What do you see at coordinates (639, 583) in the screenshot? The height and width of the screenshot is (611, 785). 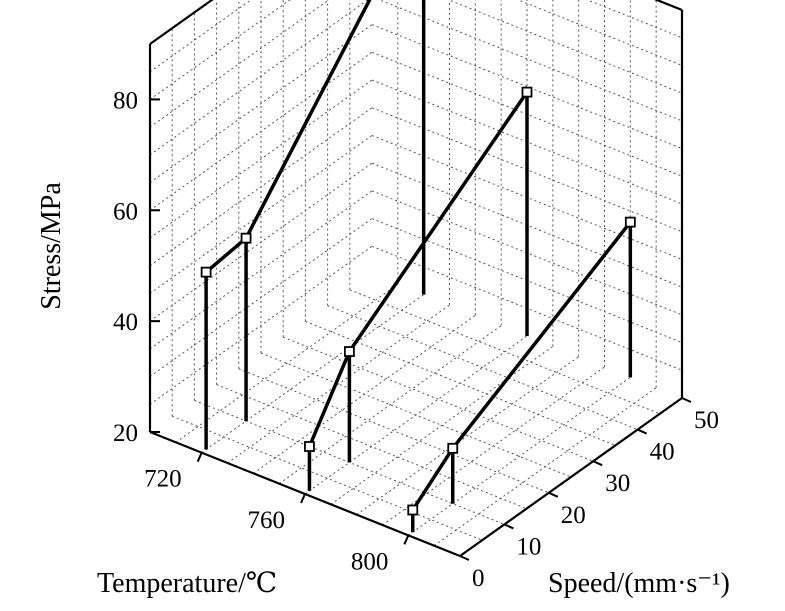 I see `y-axis-title: Speed/(mm·s⁻¹)` at bounding box center [639, 583].